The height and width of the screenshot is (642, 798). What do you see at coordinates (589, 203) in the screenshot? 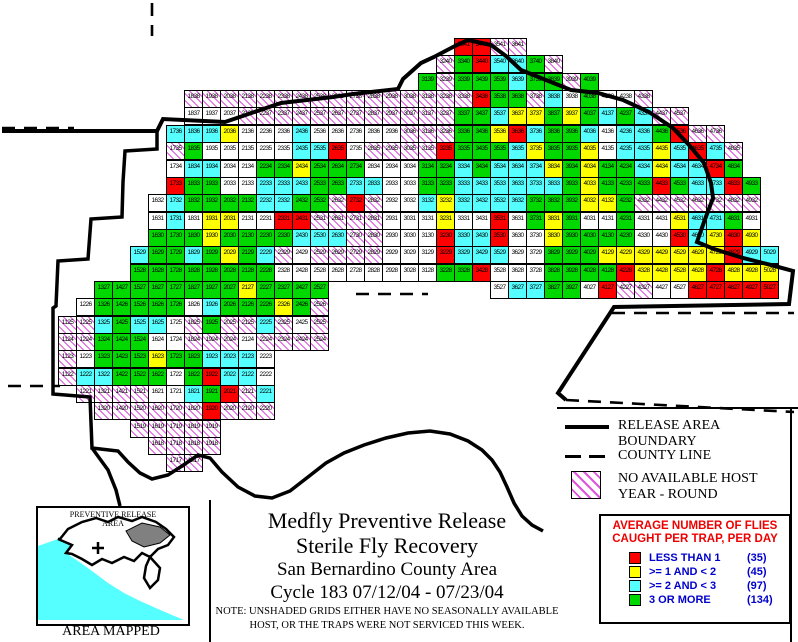
I see `grid-cell: 4032` at bounding box center [589, 203].